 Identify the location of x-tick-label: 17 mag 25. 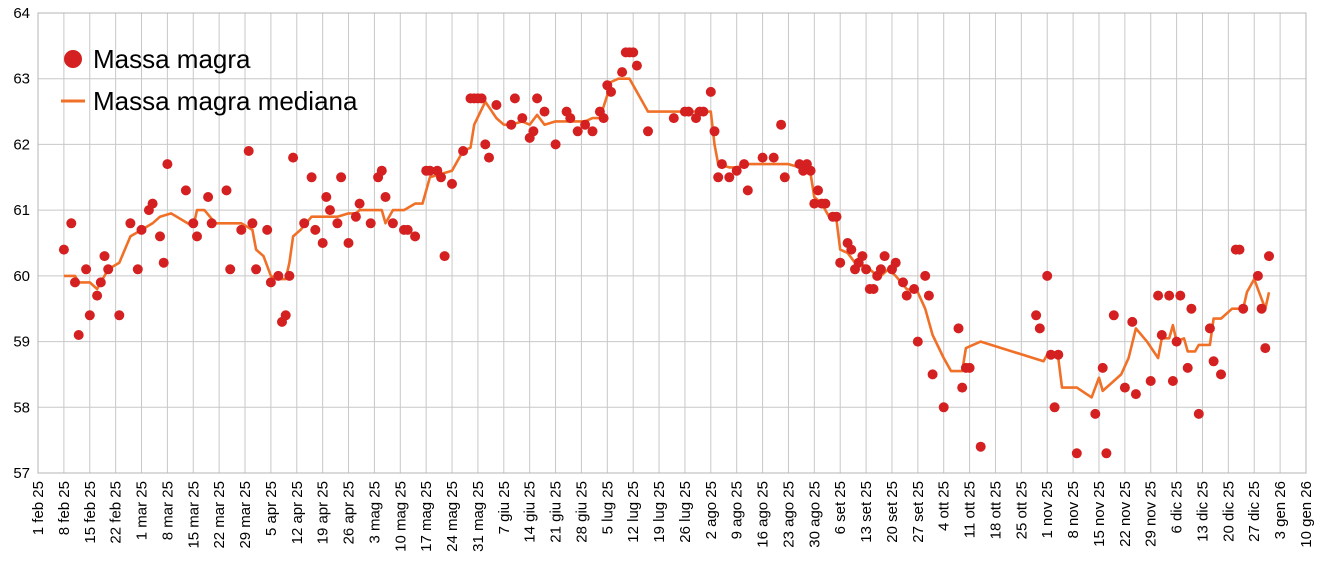
(426, 516).